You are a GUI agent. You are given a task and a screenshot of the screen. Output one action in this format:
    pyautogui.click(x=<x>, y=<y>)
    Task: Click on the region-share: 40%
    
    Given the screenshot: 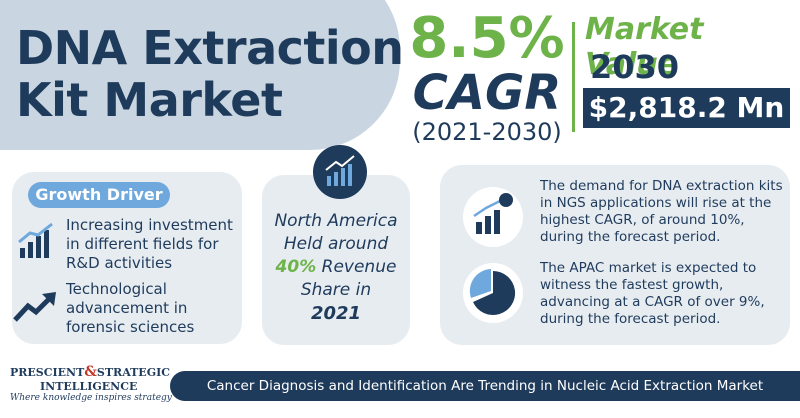 What is the action you would take?
    pyautogui.click(x=296, y=267)
    